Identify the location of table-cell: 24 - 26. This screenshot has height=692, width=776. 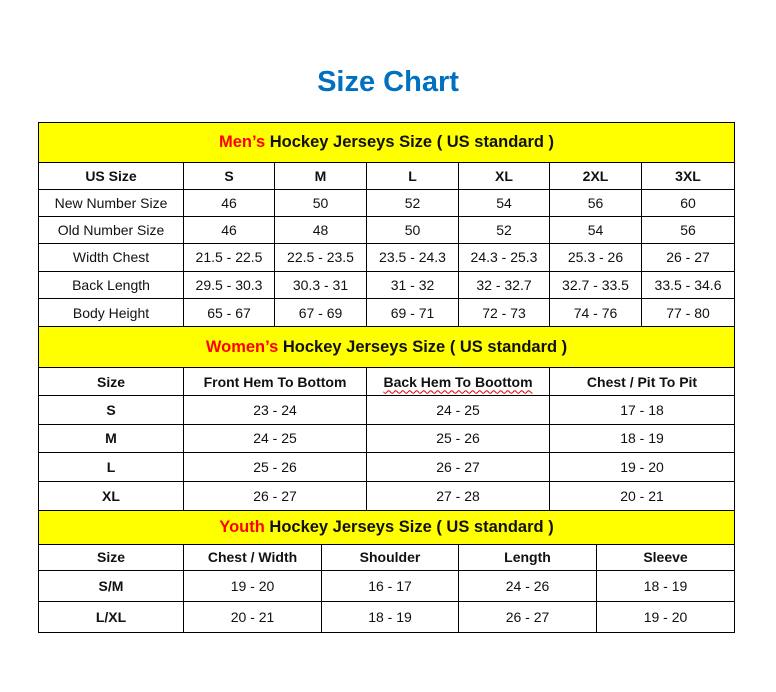
(527, 585).